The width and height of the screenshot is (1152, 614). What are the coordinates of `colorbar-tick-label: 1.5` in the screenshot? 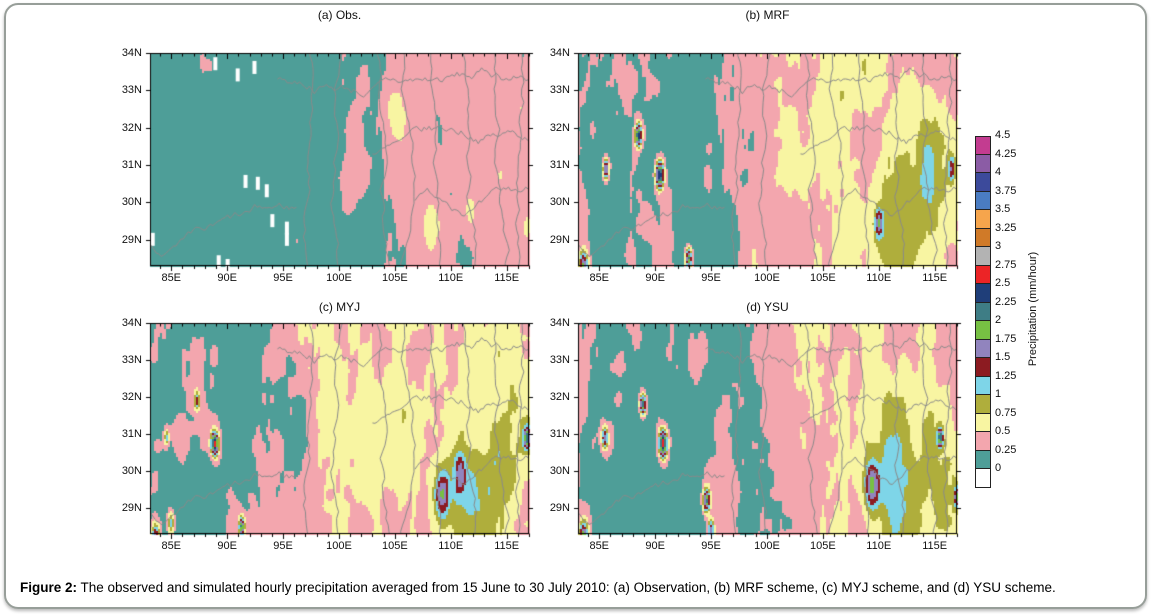 It's located at (1003, 357).